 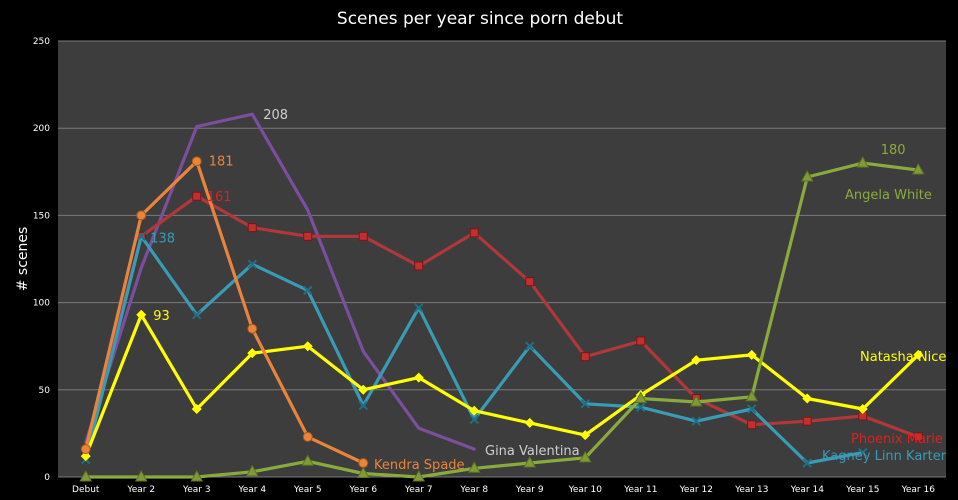 I want to click on x-tick-label: Year 4, so click(x=251, y=490).